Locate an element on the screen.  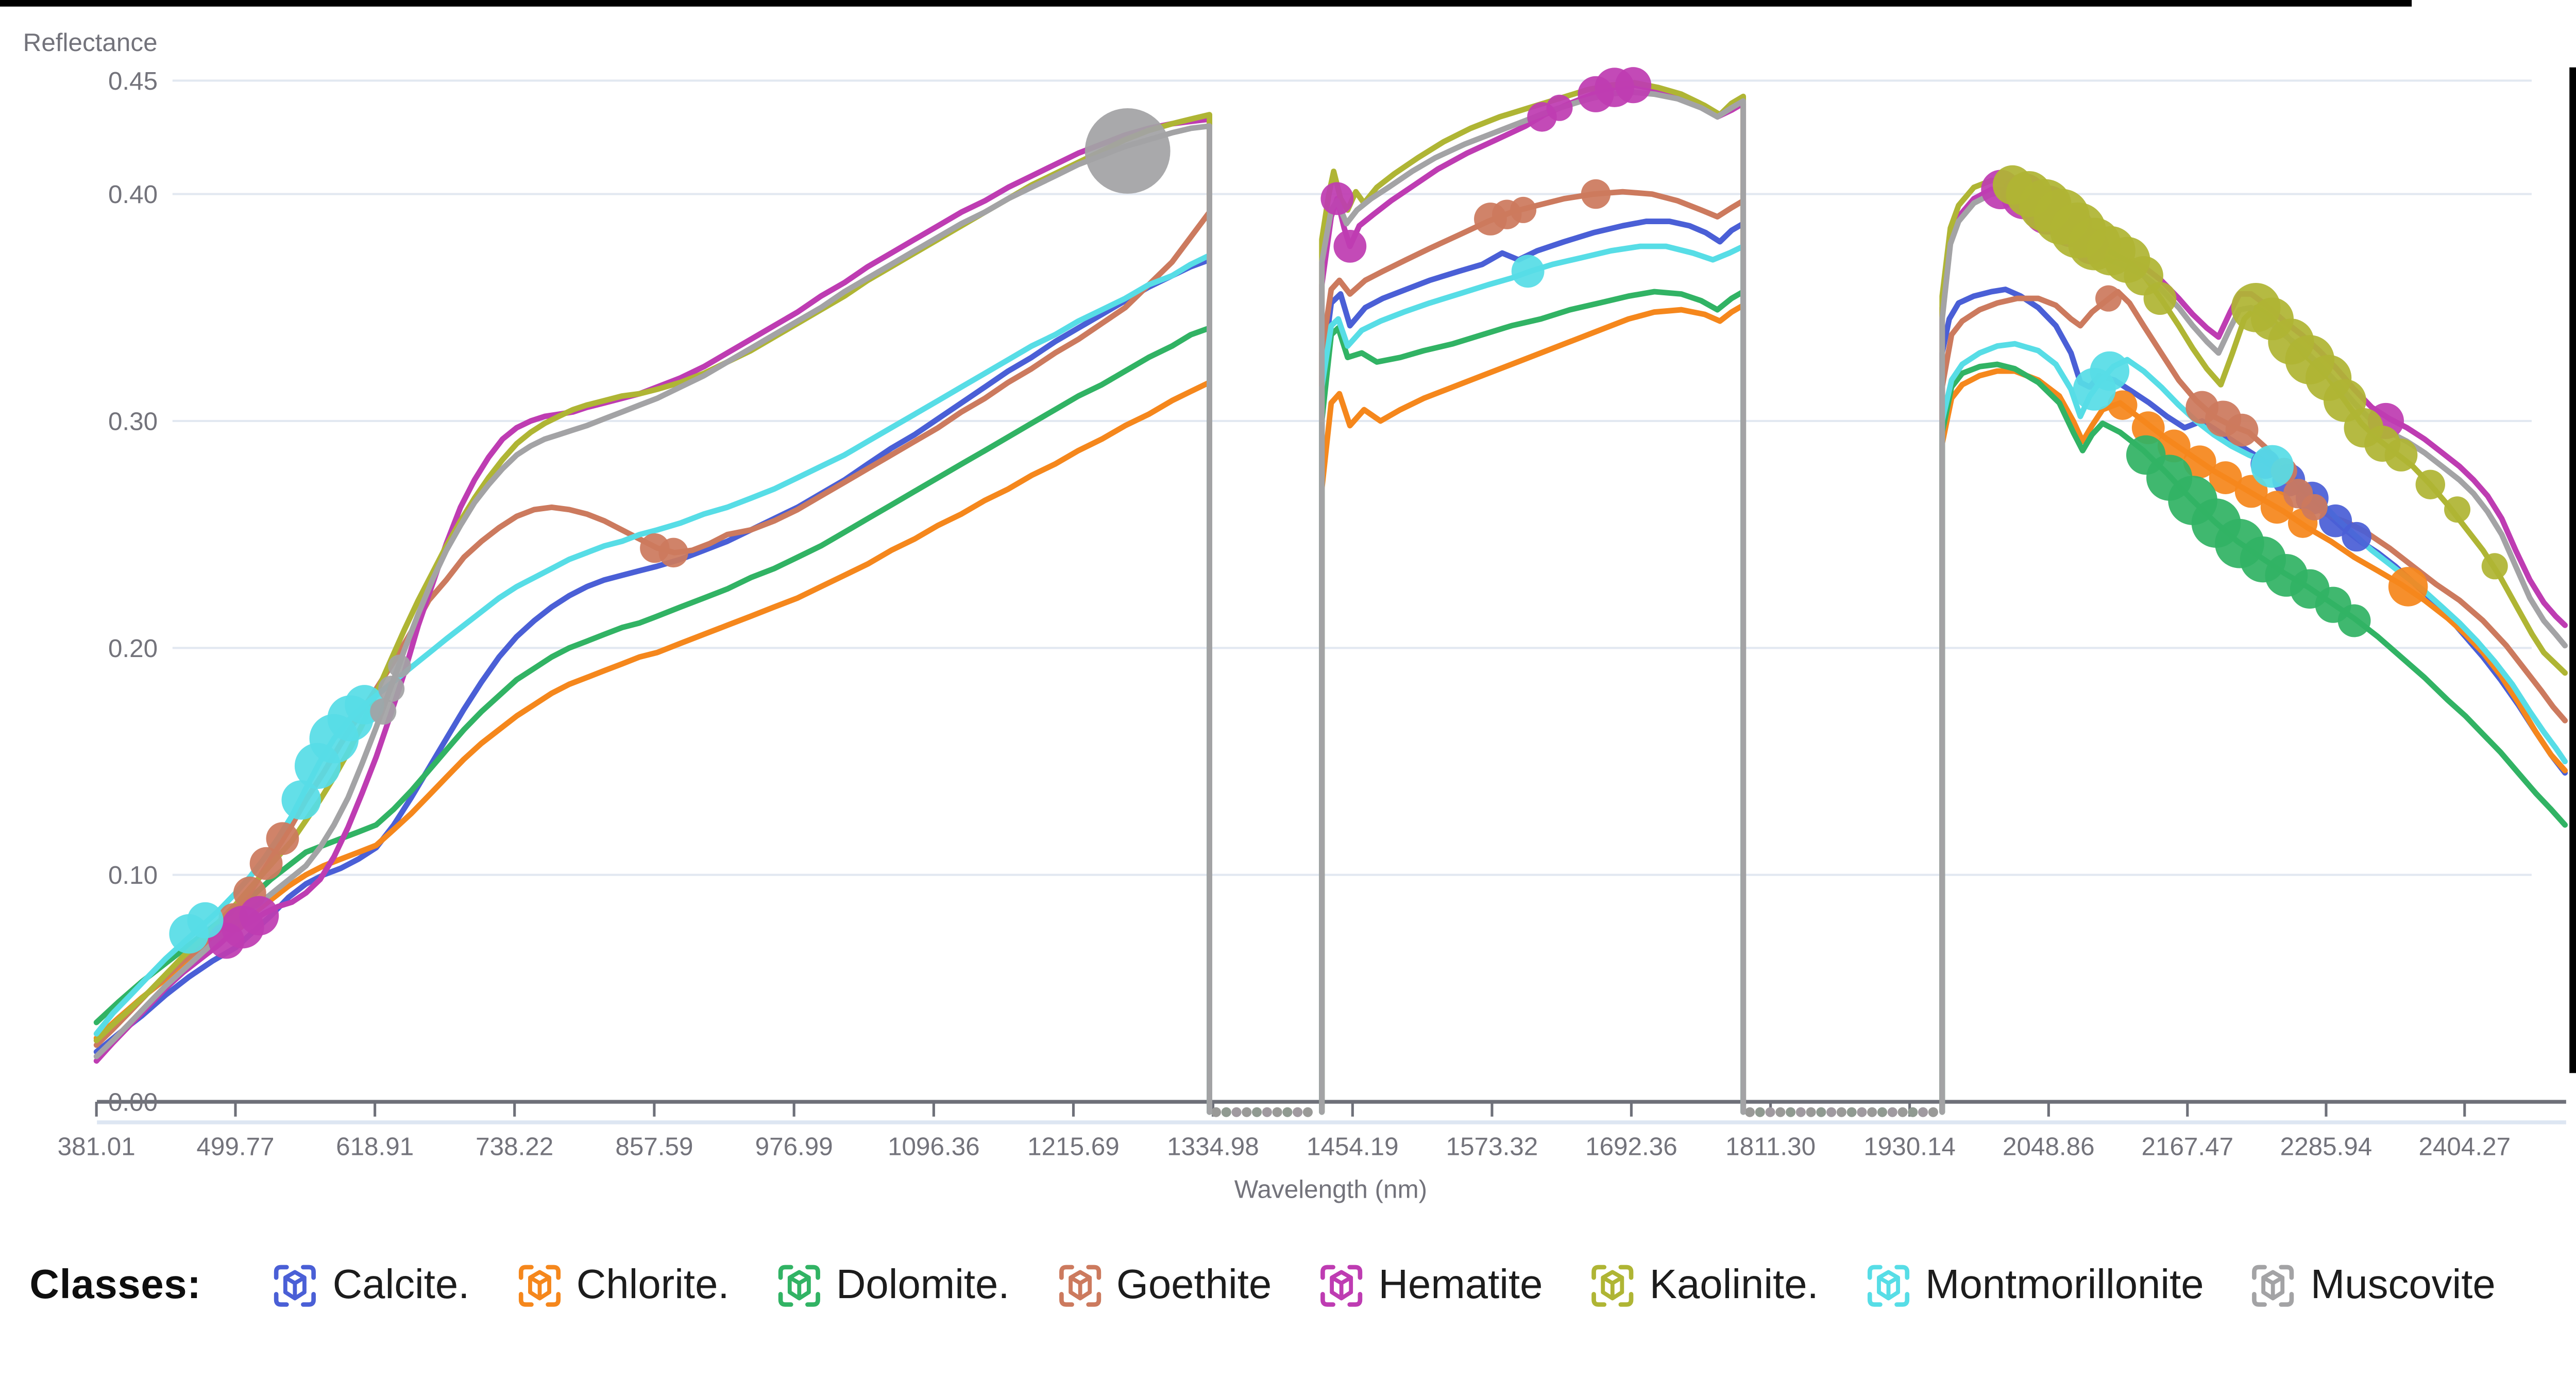
y-tick-label: 0.40 is located at coordinates (133, 194).